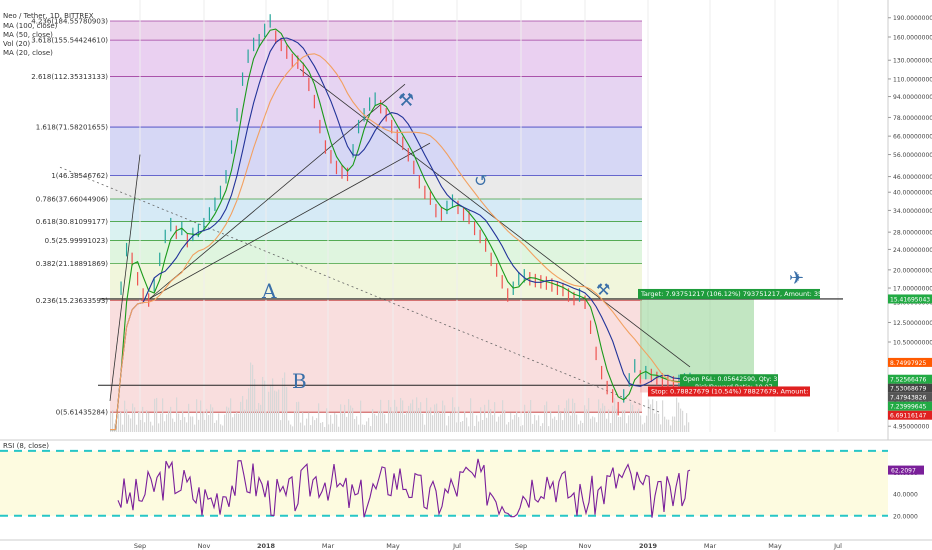  Describe the element at coordinates (480, 180) in the screenshot. I see `refresh-icon: ↺` at that location.